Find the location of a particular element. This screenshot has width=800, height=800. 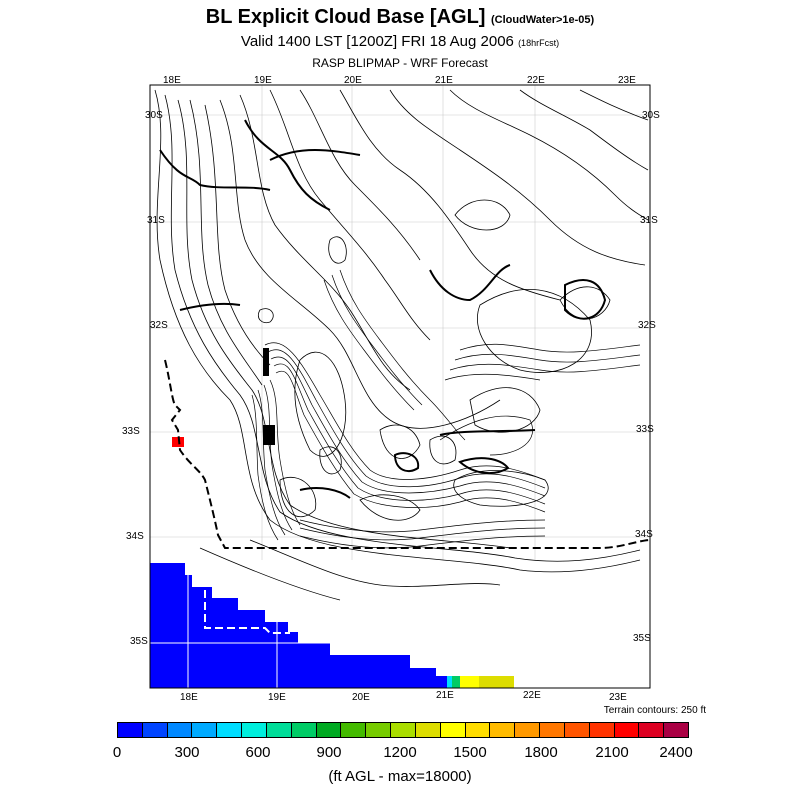

colorbar-tick: 2100 is located at coordinates (612, 752).